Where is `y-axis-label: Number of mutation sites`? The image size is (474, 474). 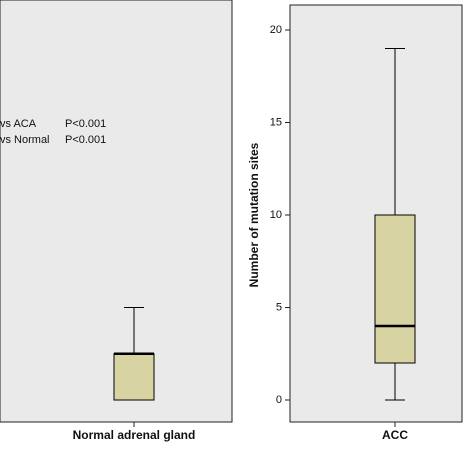 y-axis-label: Number of mutation sites is located at coordinates (254, 214).